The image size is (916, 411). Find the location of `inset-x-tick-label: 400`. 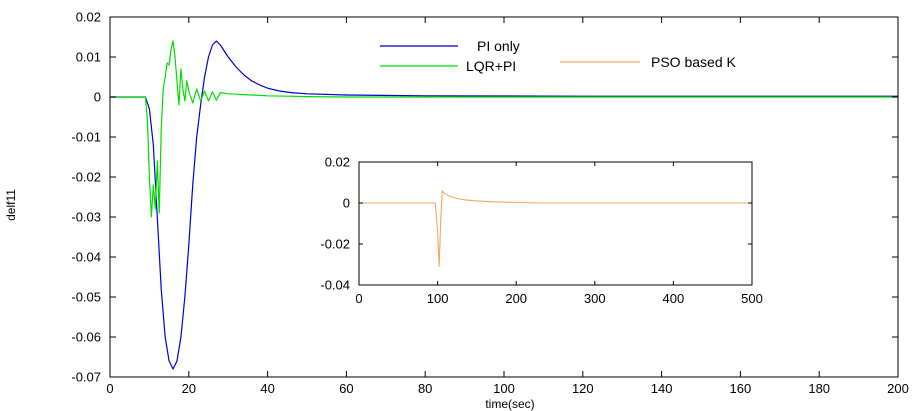

inset-x-tick-label: 400 is located at coordinates (674, 298).